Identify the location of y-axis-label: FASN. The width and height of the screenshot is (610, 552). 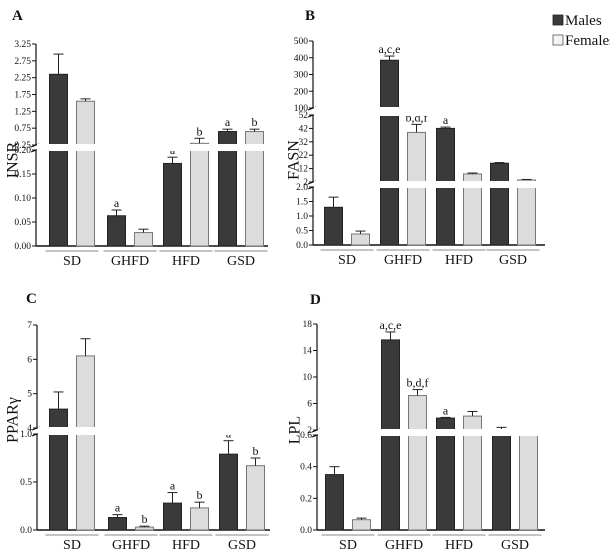
(294, 160).